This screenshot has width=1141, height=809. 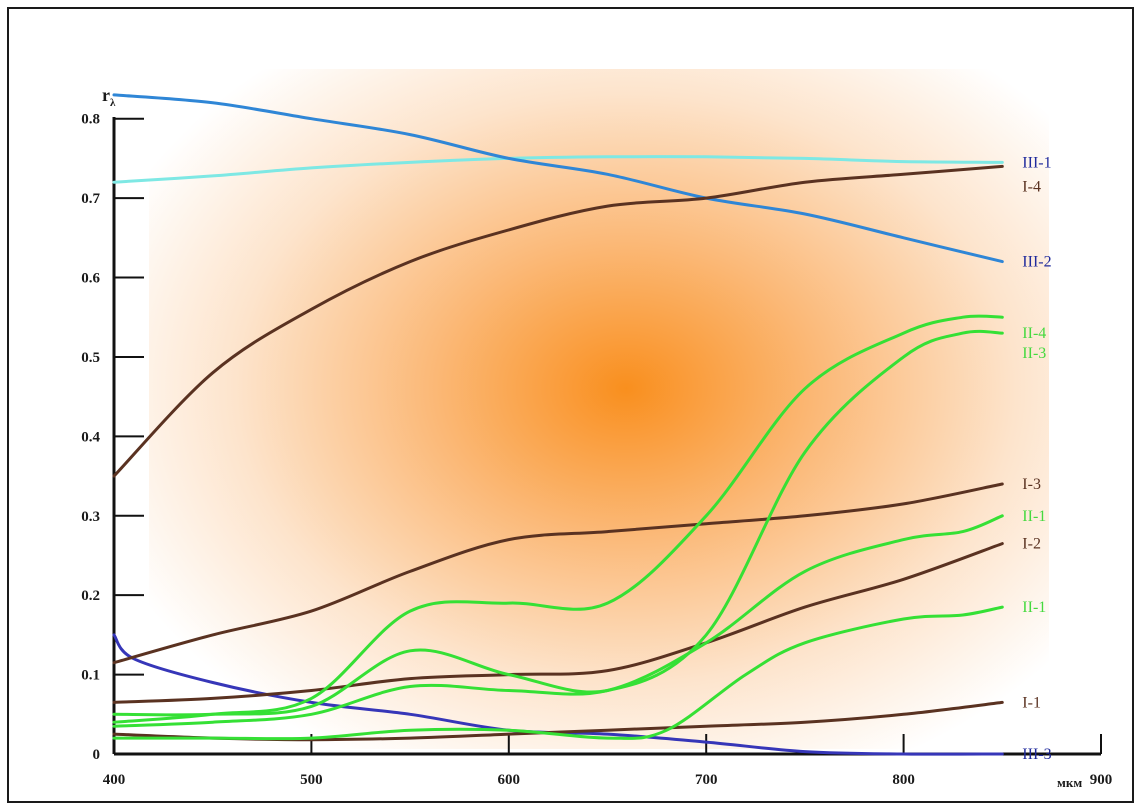 I want to click on series-label: II-4, so click(x=1034, y=333).